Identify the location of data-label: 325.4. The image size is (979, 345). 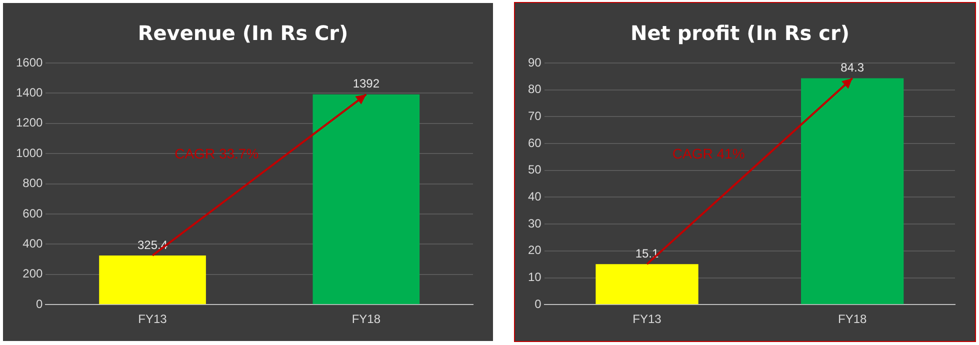
(153, 245).